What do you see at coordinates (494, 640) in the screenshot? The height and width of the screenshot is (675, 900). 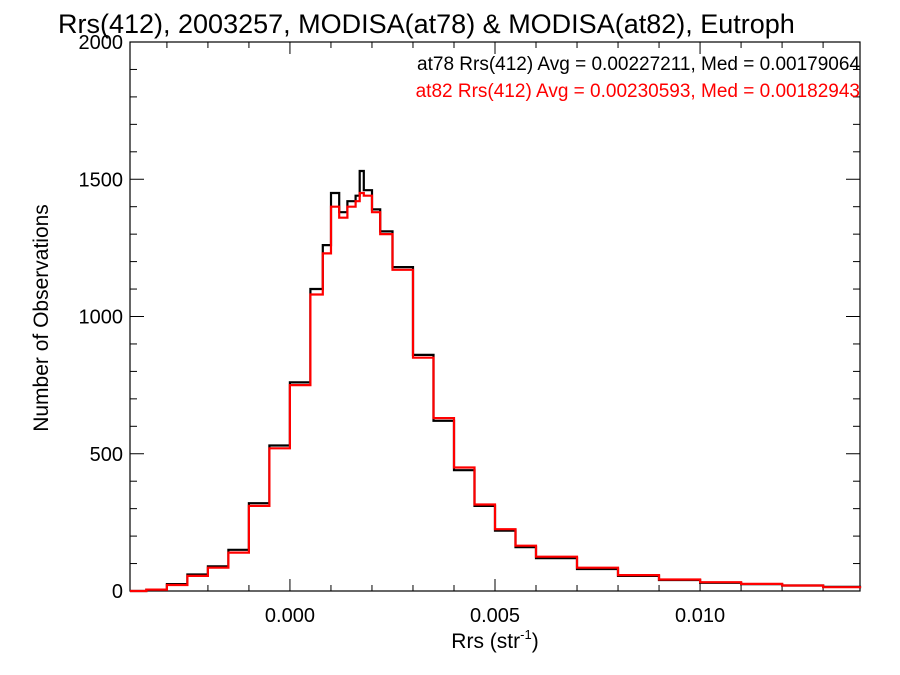 I see `x-axis-label: Rrs (str-1)` at bounding box center [494, 640].